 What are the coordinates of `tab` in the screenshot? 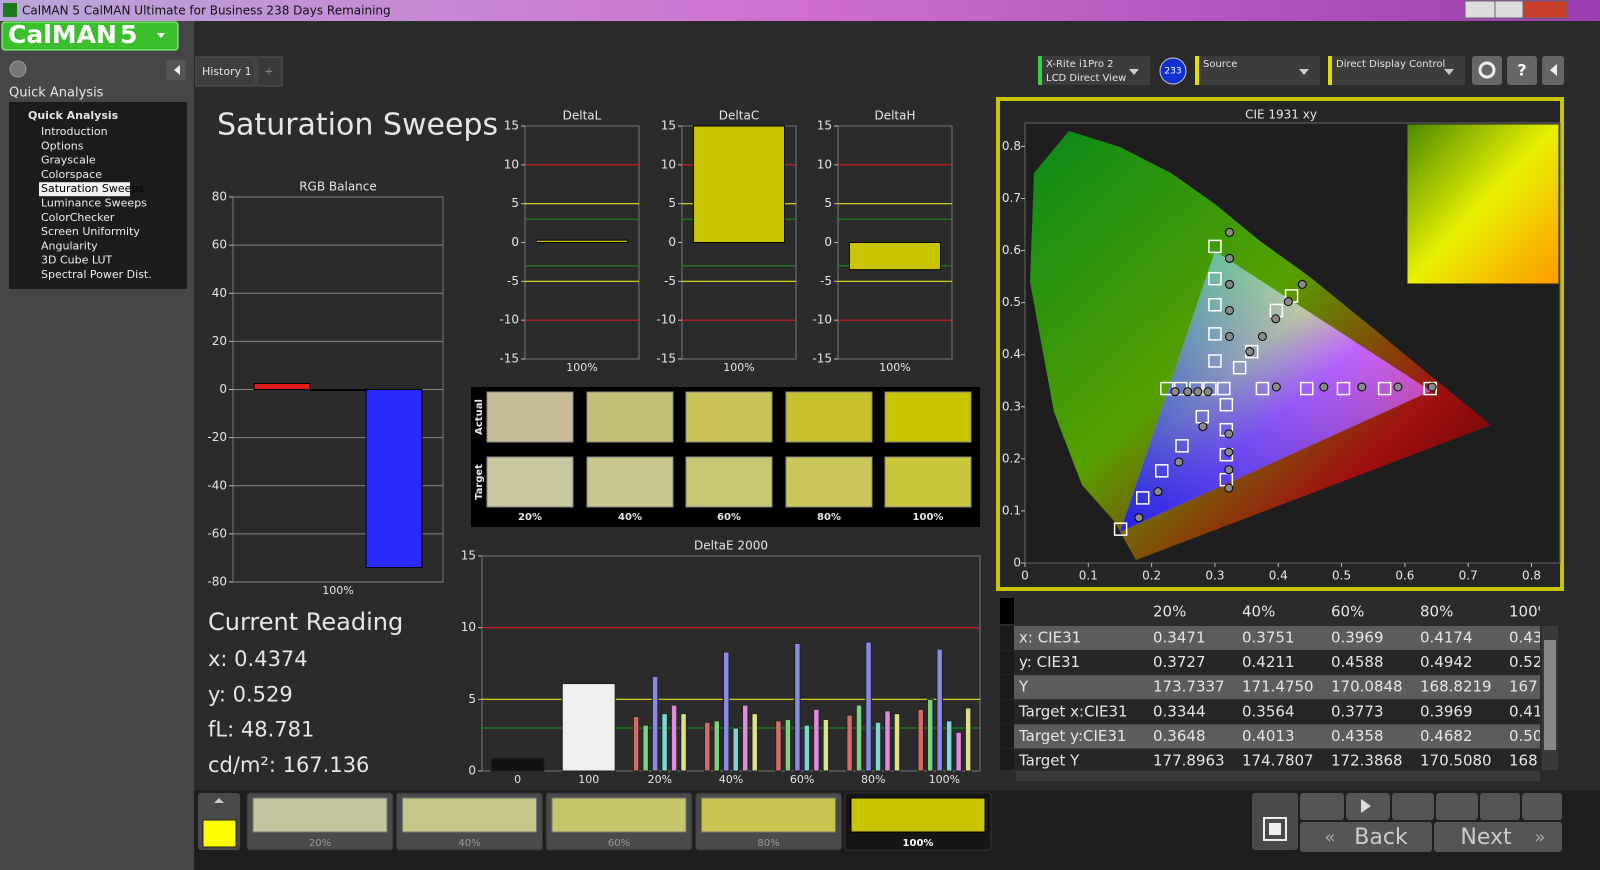 It's located at (225, 71).